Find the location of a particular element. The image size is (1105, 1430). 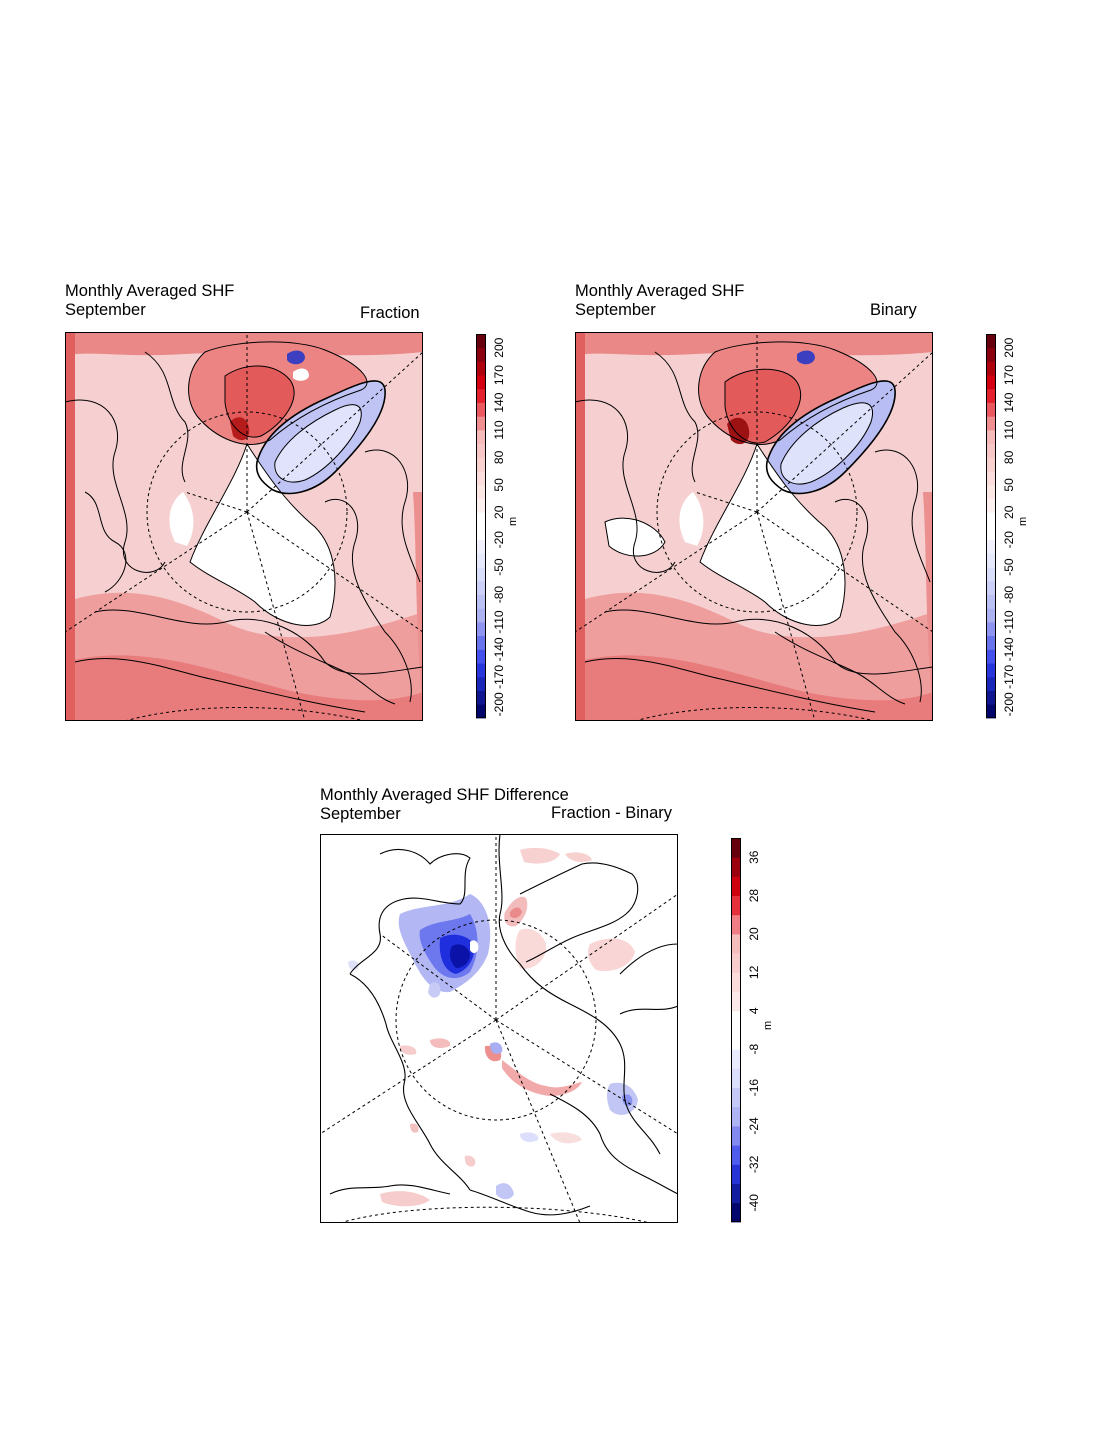

fraction-colorbar-tick-label: 80 is located at coordinates (499, 457).